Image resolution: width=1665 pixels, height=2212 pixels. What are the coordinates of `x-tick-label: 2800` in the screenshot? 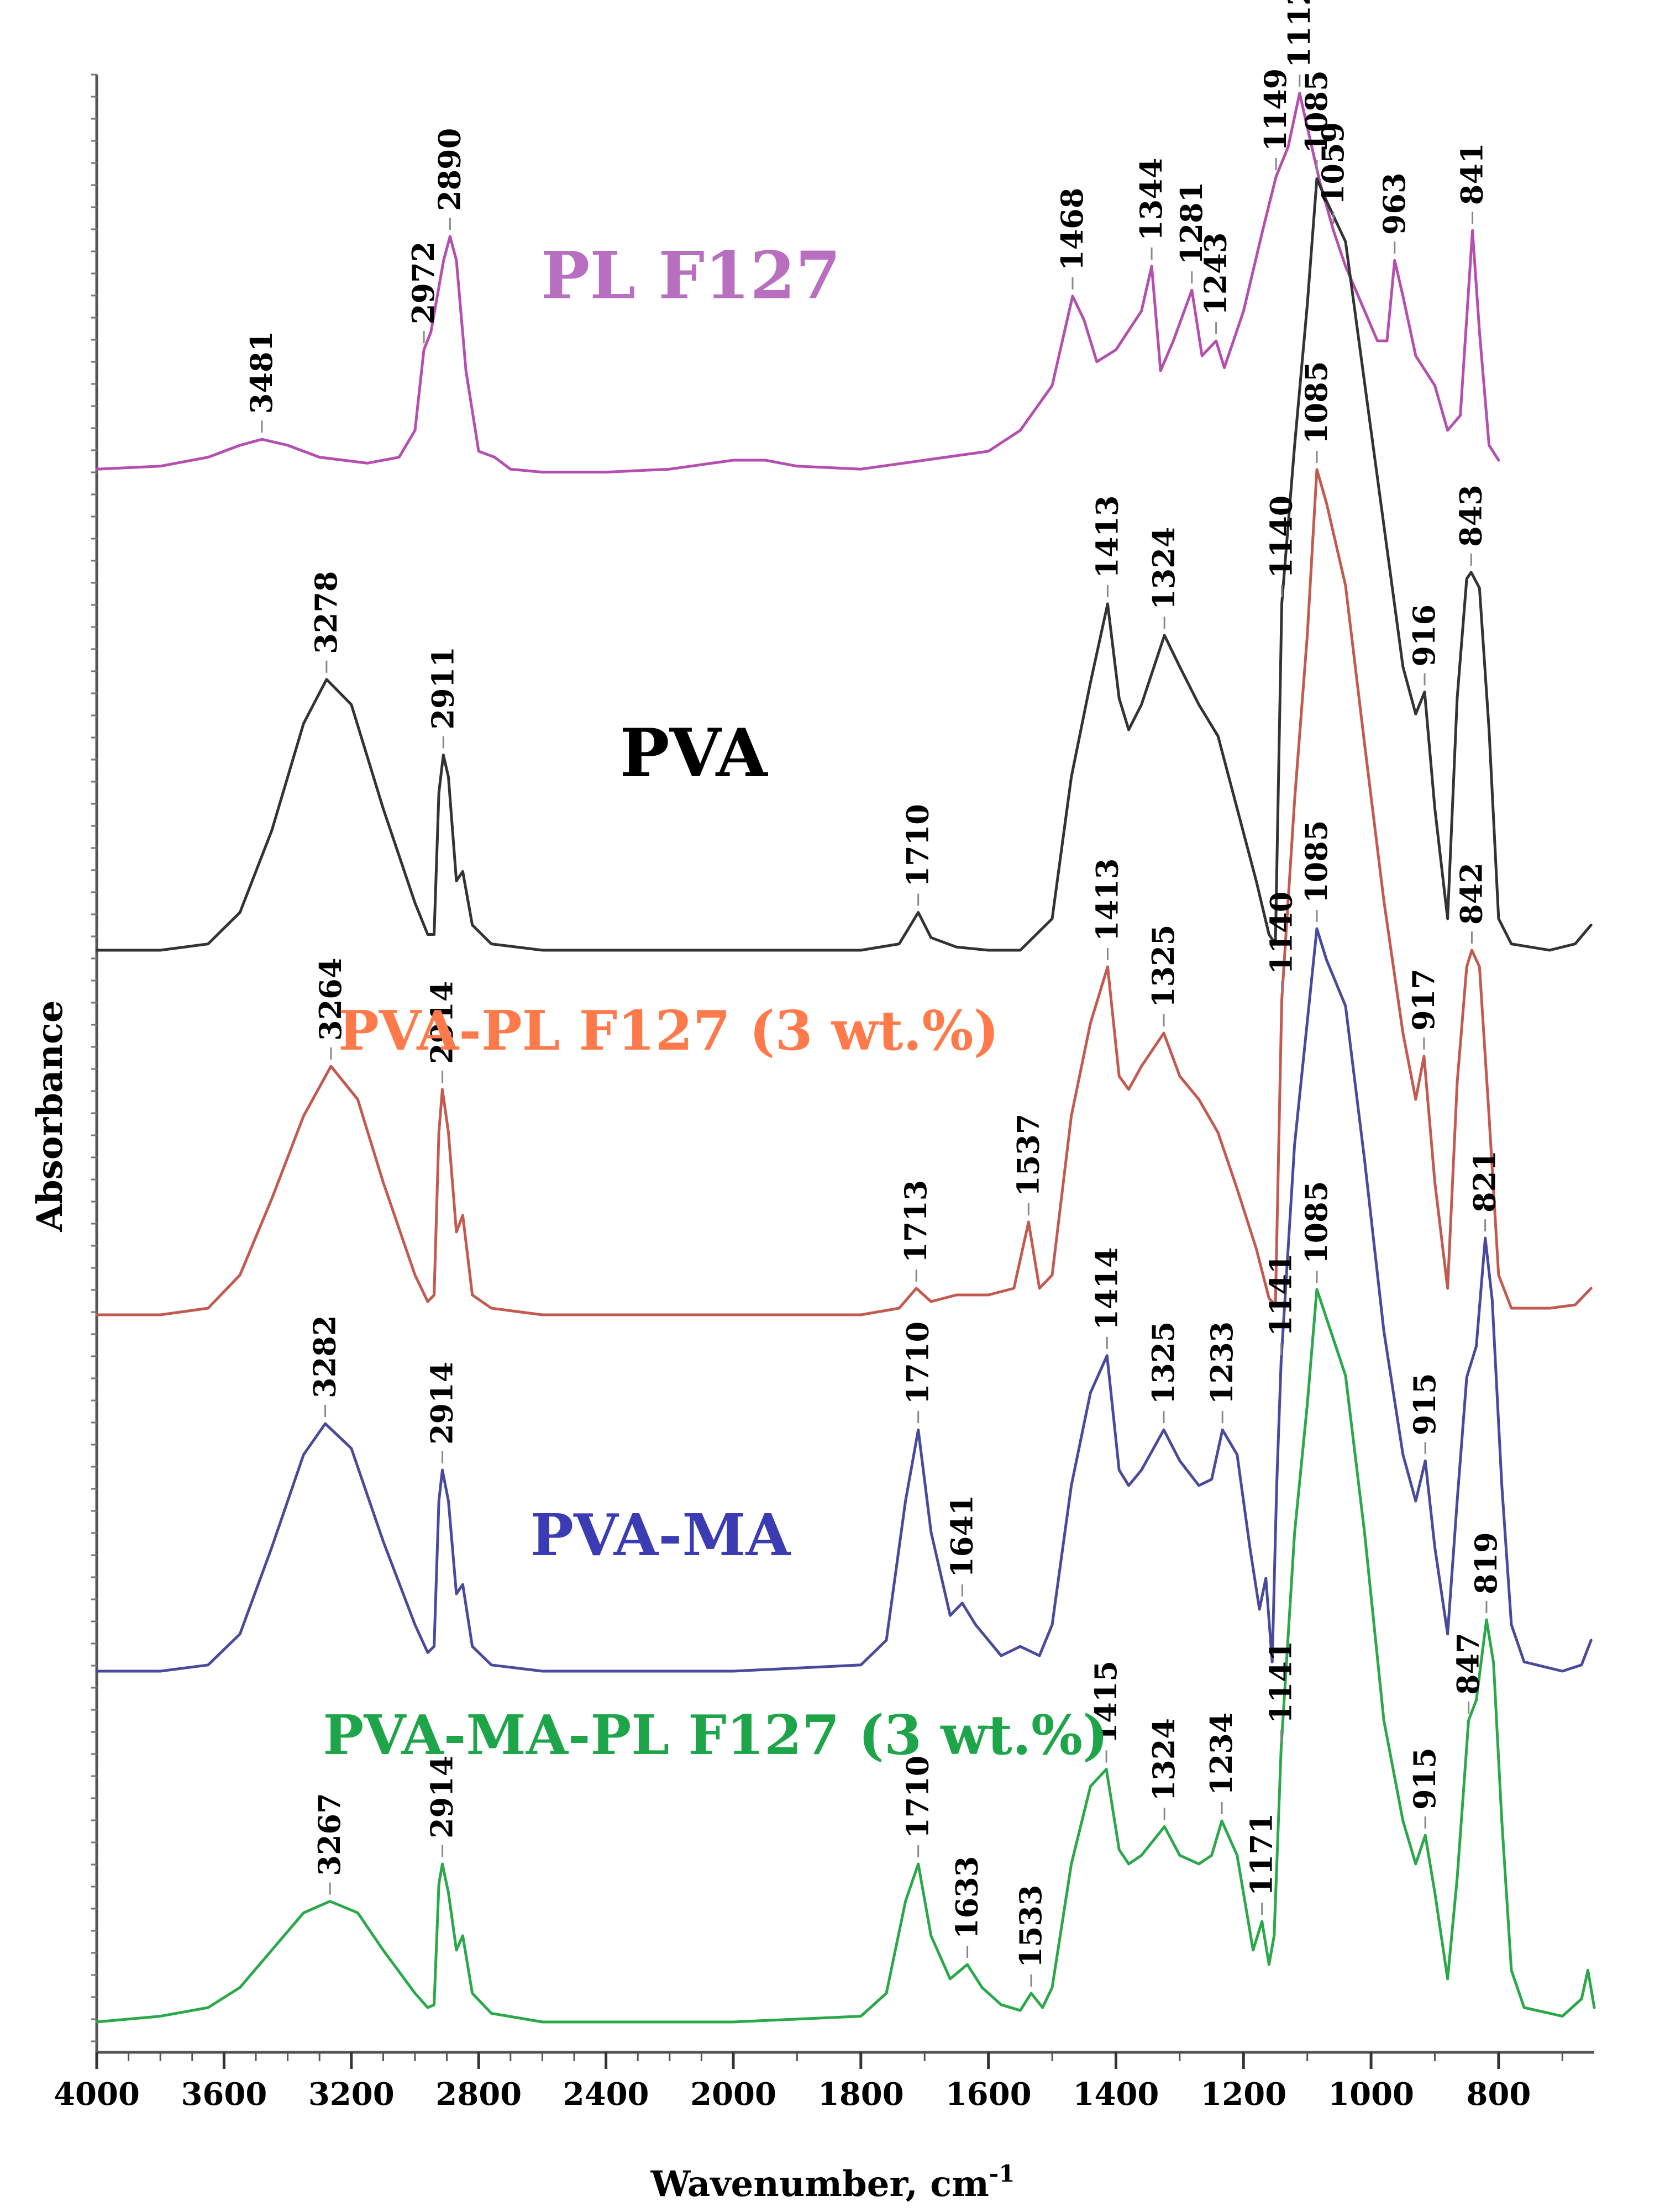 It's located at (479, 2094).